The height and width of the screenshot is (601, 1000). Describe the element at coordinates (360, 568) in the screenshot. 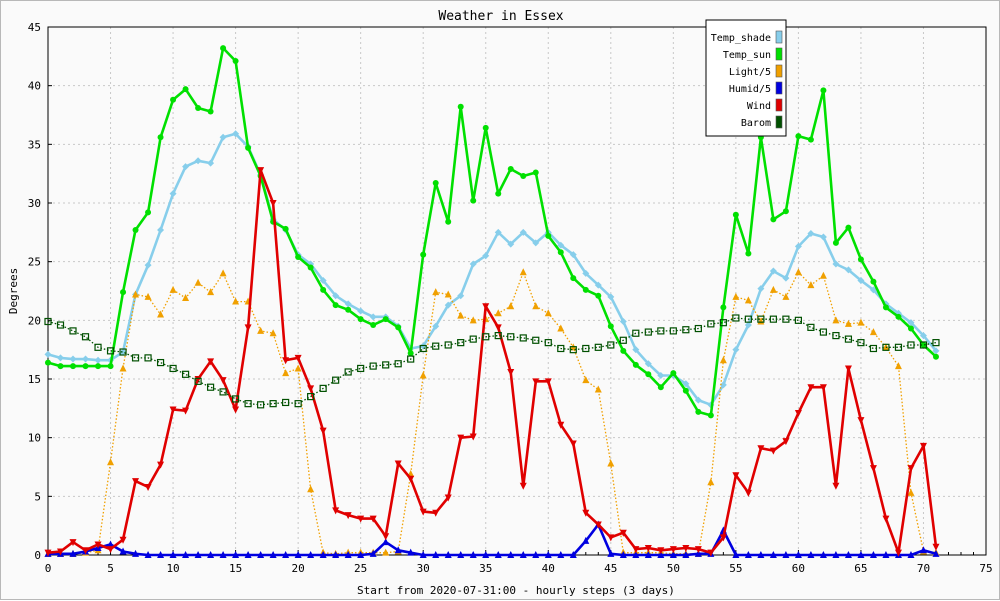

I see `x-tick-label: 25` at that location.